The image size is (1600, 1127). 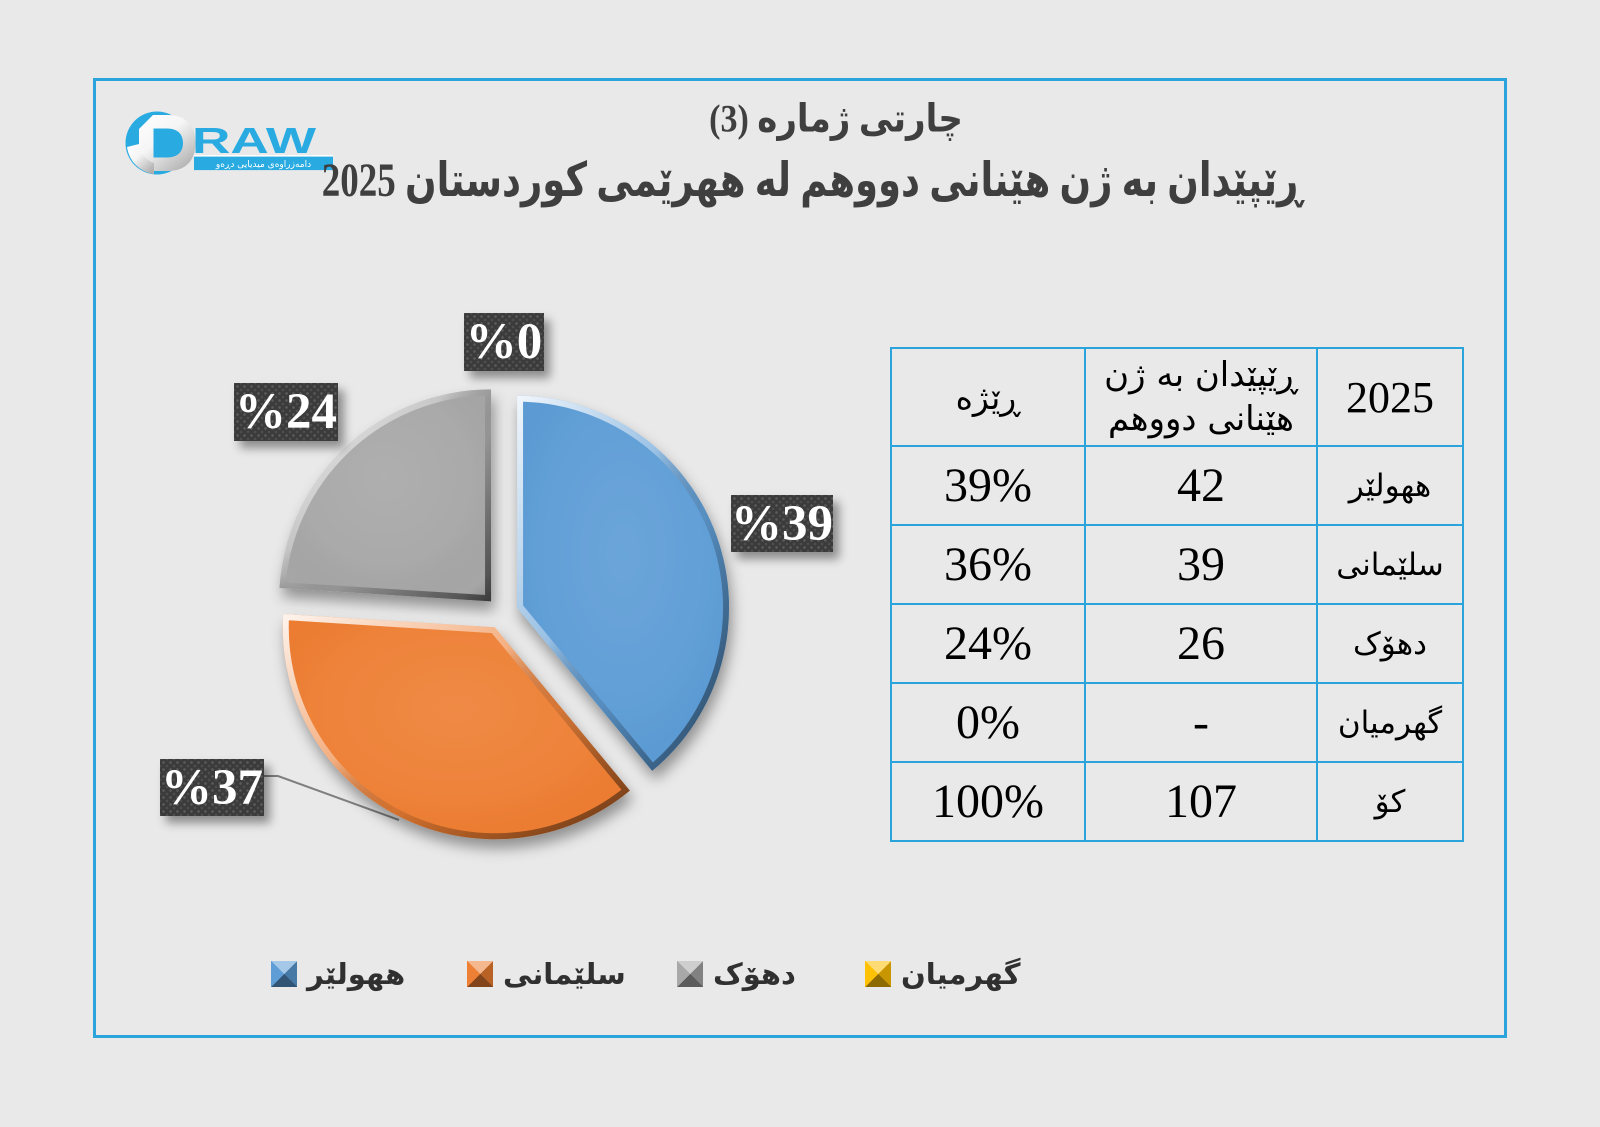 I want to click on legend-swatch-sulaymaniyah, so click(x=480, y=974).